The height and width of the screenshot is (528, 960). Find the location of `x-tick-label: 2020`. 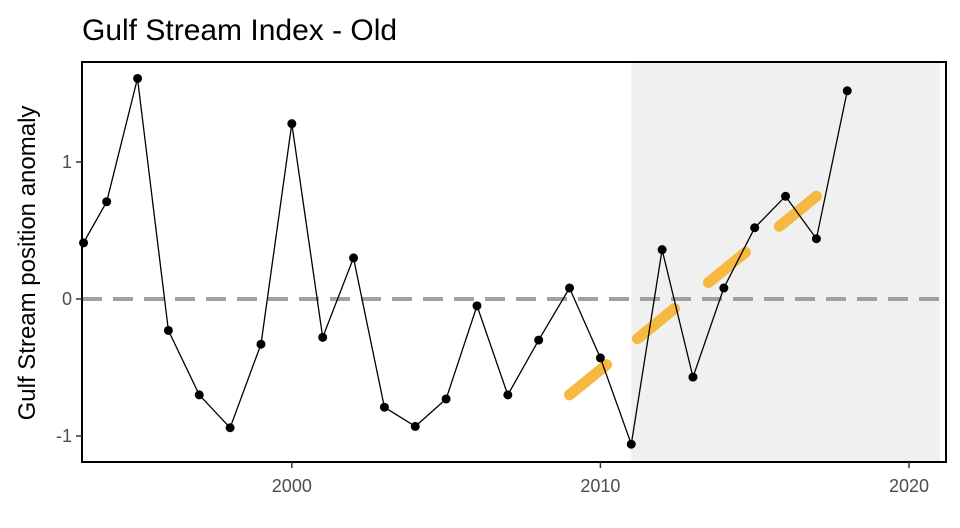

x-tick-label: 2020 is located at coordinates (909, 486).